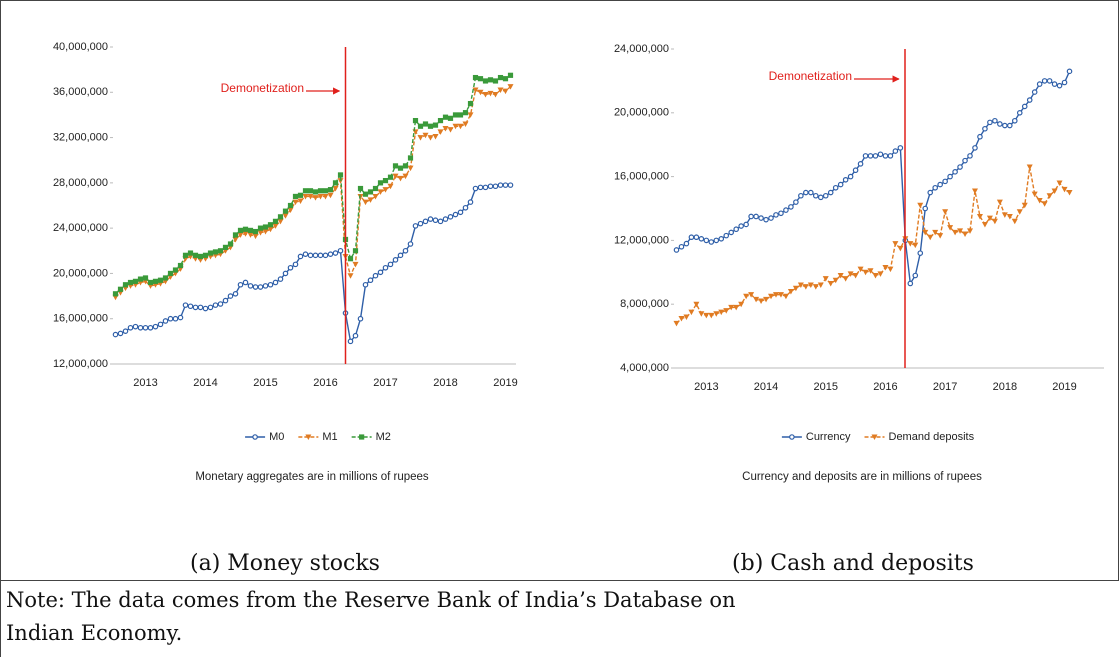 Image resolution: width=1120 pixels, height=657 pixels. I want to click on x-tick-label: 2018, so click(1005, 387).